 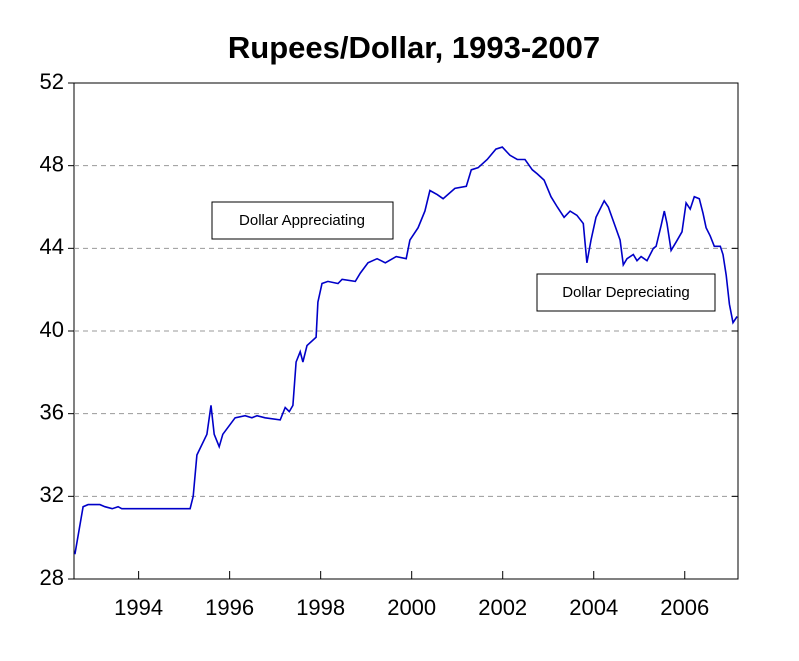 I want to click on annotation: Dollar Depreciating, so click(x=626, y=292).